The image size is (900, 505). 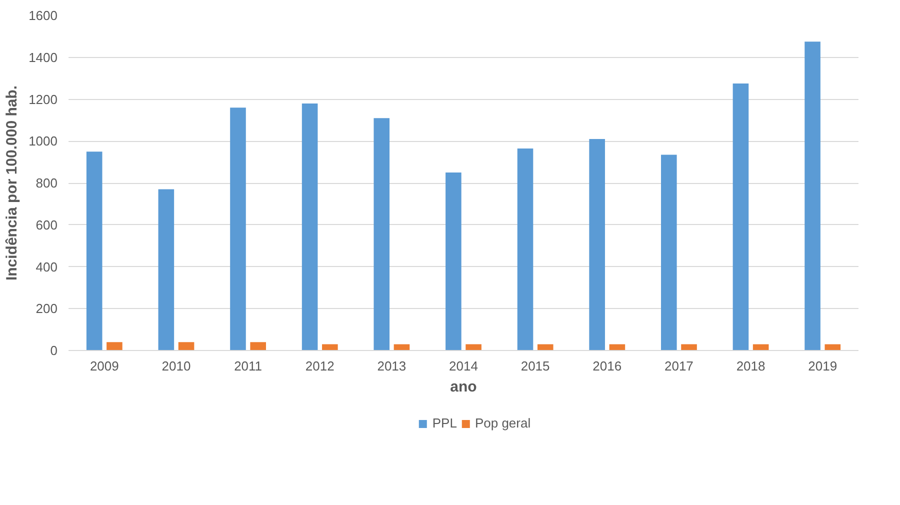 I want to click on x-tick-label: 2013, so click(x=391, y=366).